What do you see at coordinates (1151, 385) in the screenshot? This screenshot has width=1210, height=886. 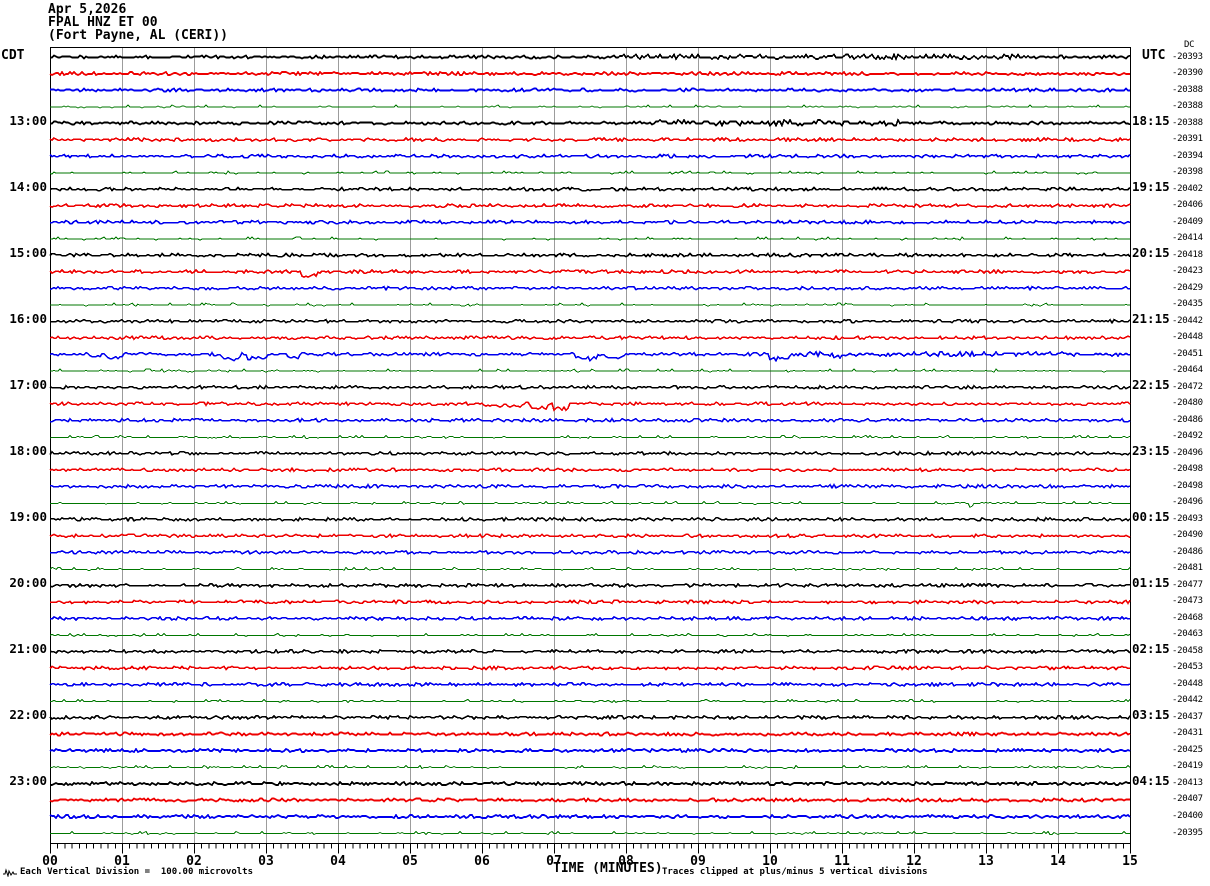 I see `right-hour-22:15: 22:15` at bounding box center [1151, 385].